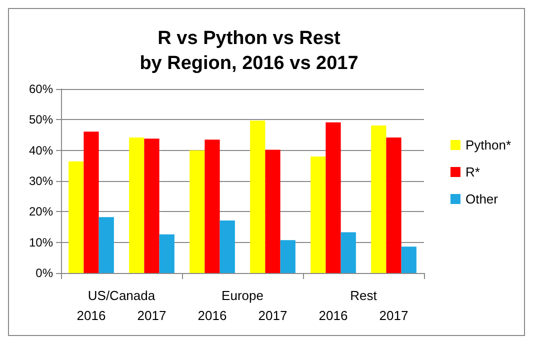  What do you see at coordinates (488, 145) in the screenshot?
I see `legend-label: Python*` at bounding box center [488, 145].